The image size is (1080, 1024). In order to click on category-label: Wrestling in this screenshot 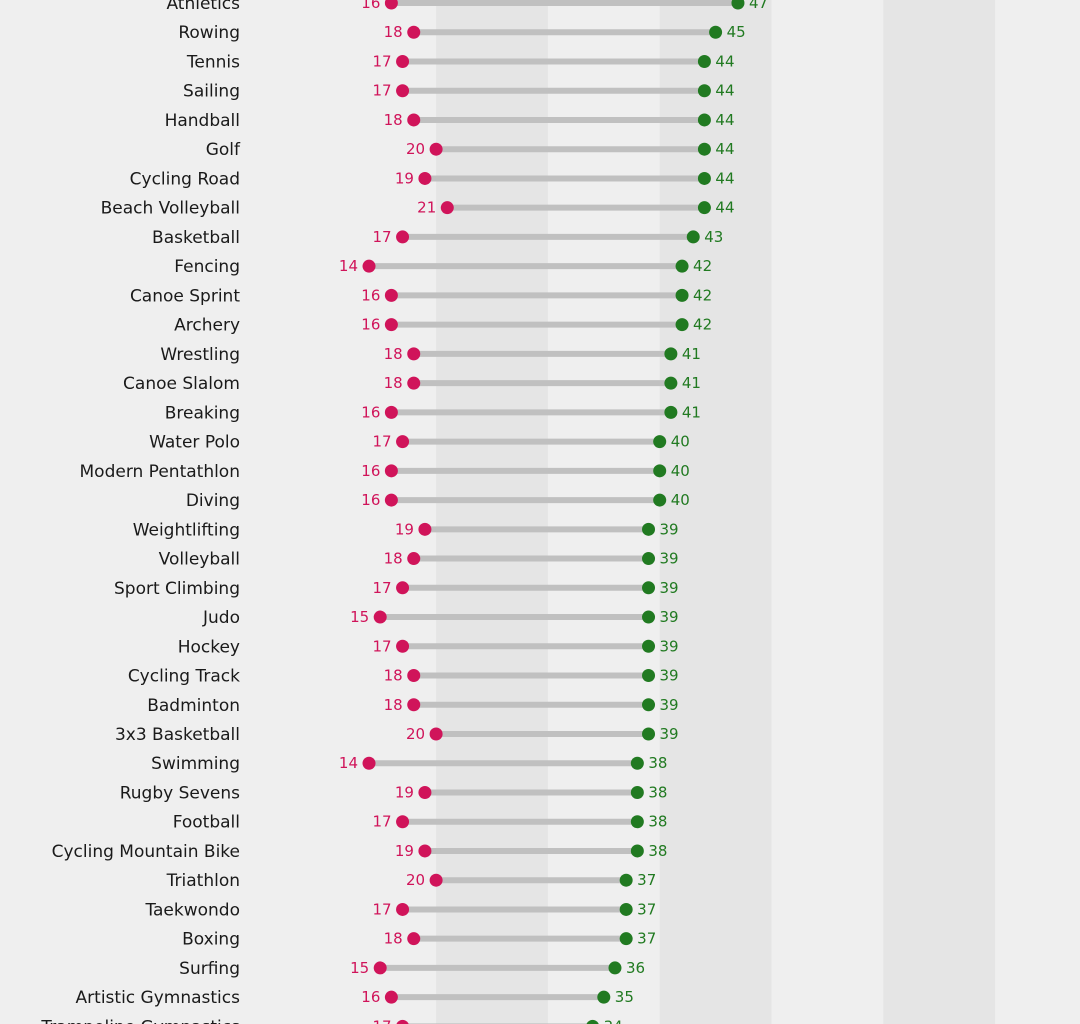, I will do `click(200, 355)`.